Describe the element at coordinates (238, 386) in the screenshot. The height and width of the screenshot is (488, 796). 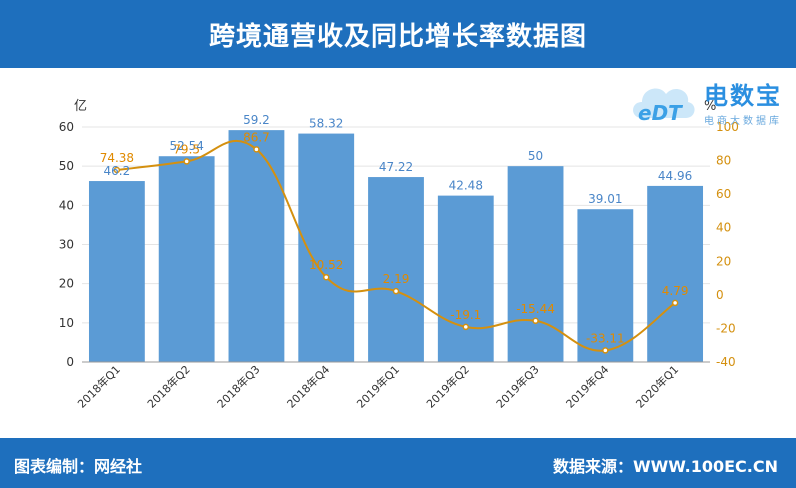
I see `x-tick-label: 2018年Q3` at that location.